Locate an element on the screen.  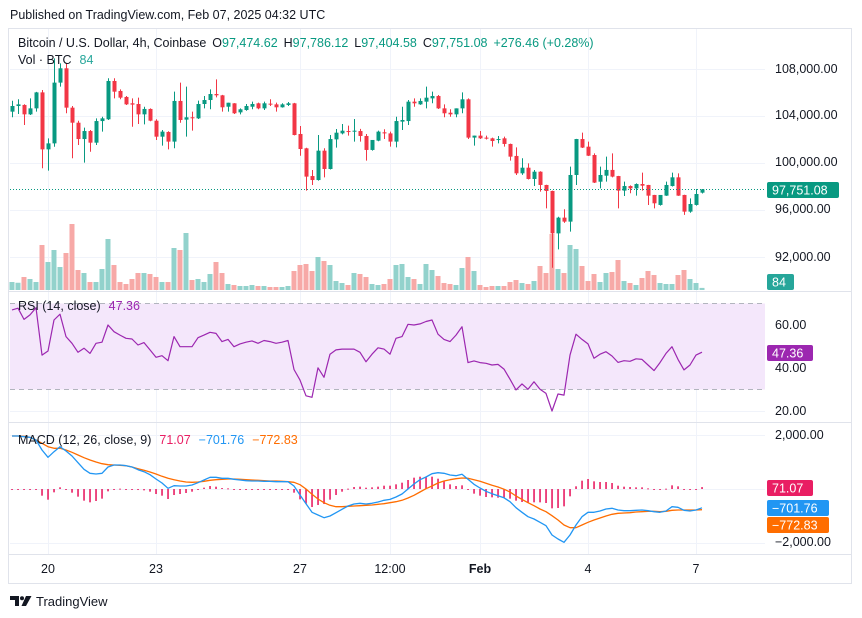
volume-value: 84 is located at coordinates (86, 60).